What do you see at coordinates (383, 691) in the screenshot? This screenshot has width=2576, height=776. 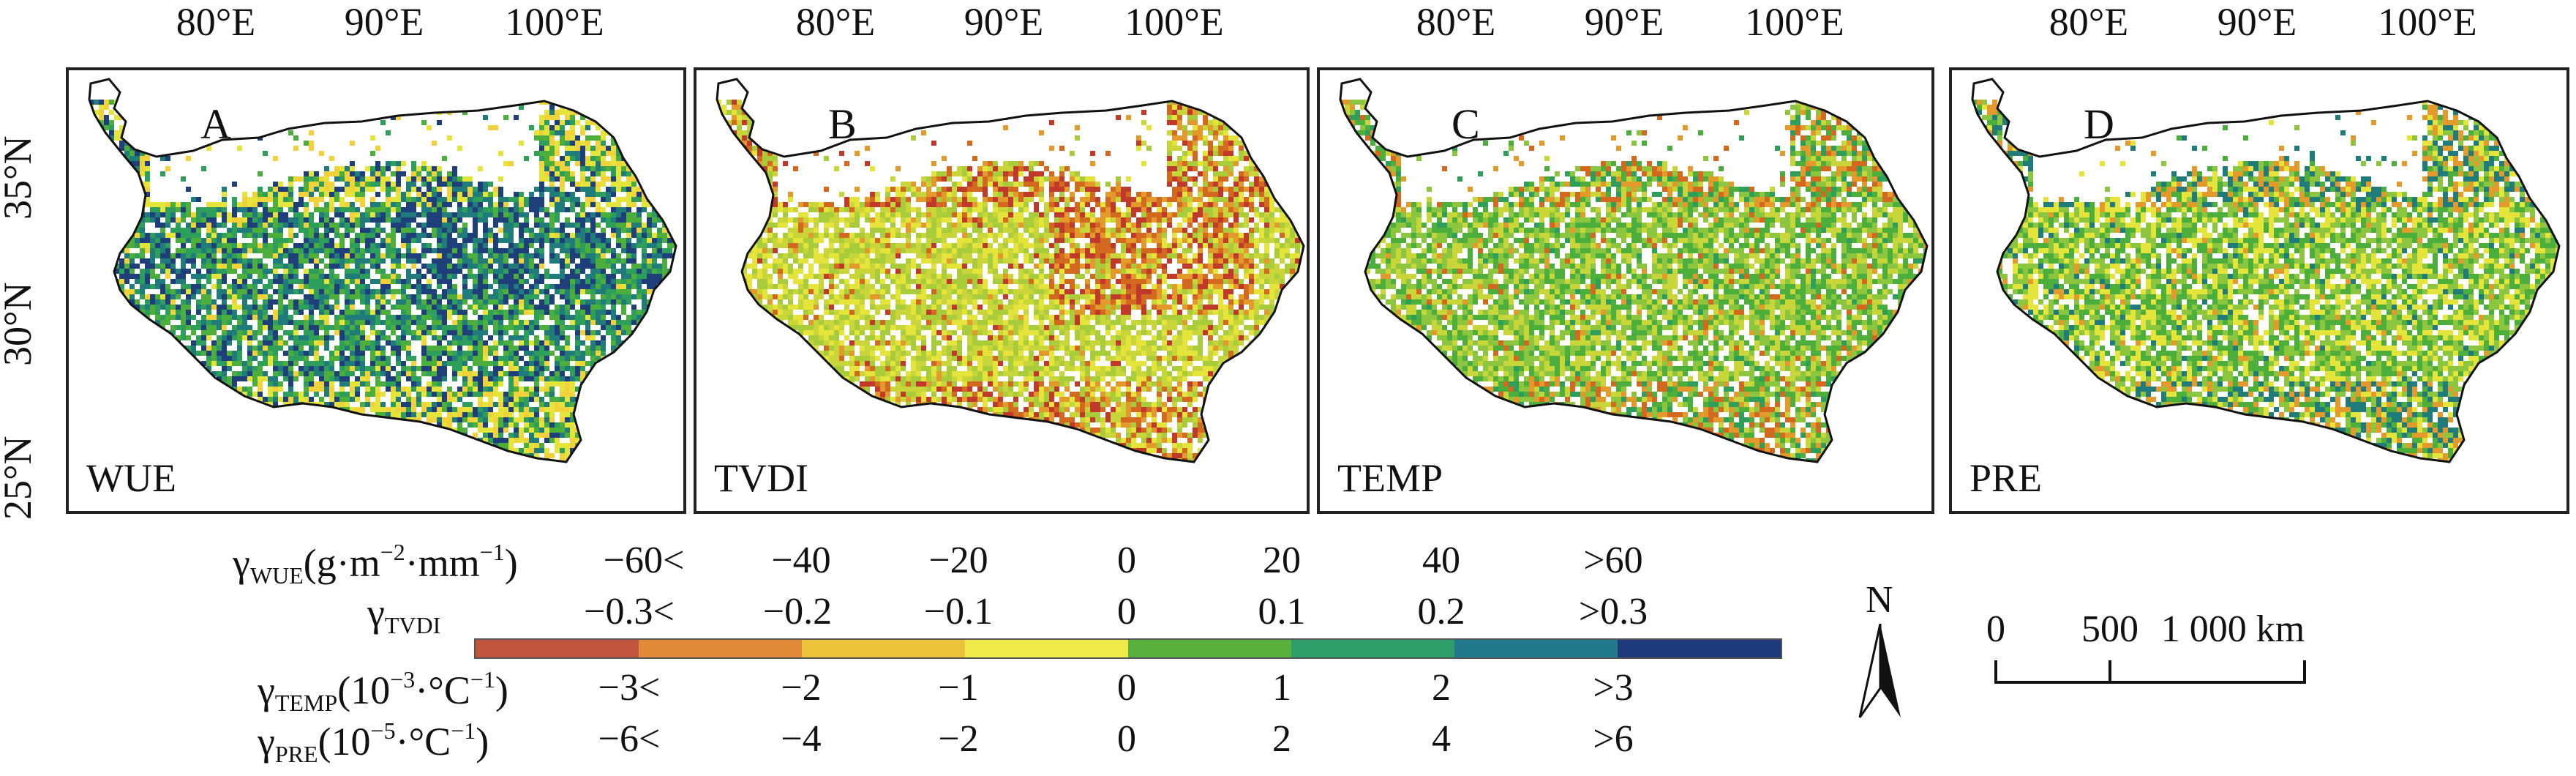 I see `legend-row-temp-label: γTEMP(10−3·°C−1)` at bounding box center [383, 691].